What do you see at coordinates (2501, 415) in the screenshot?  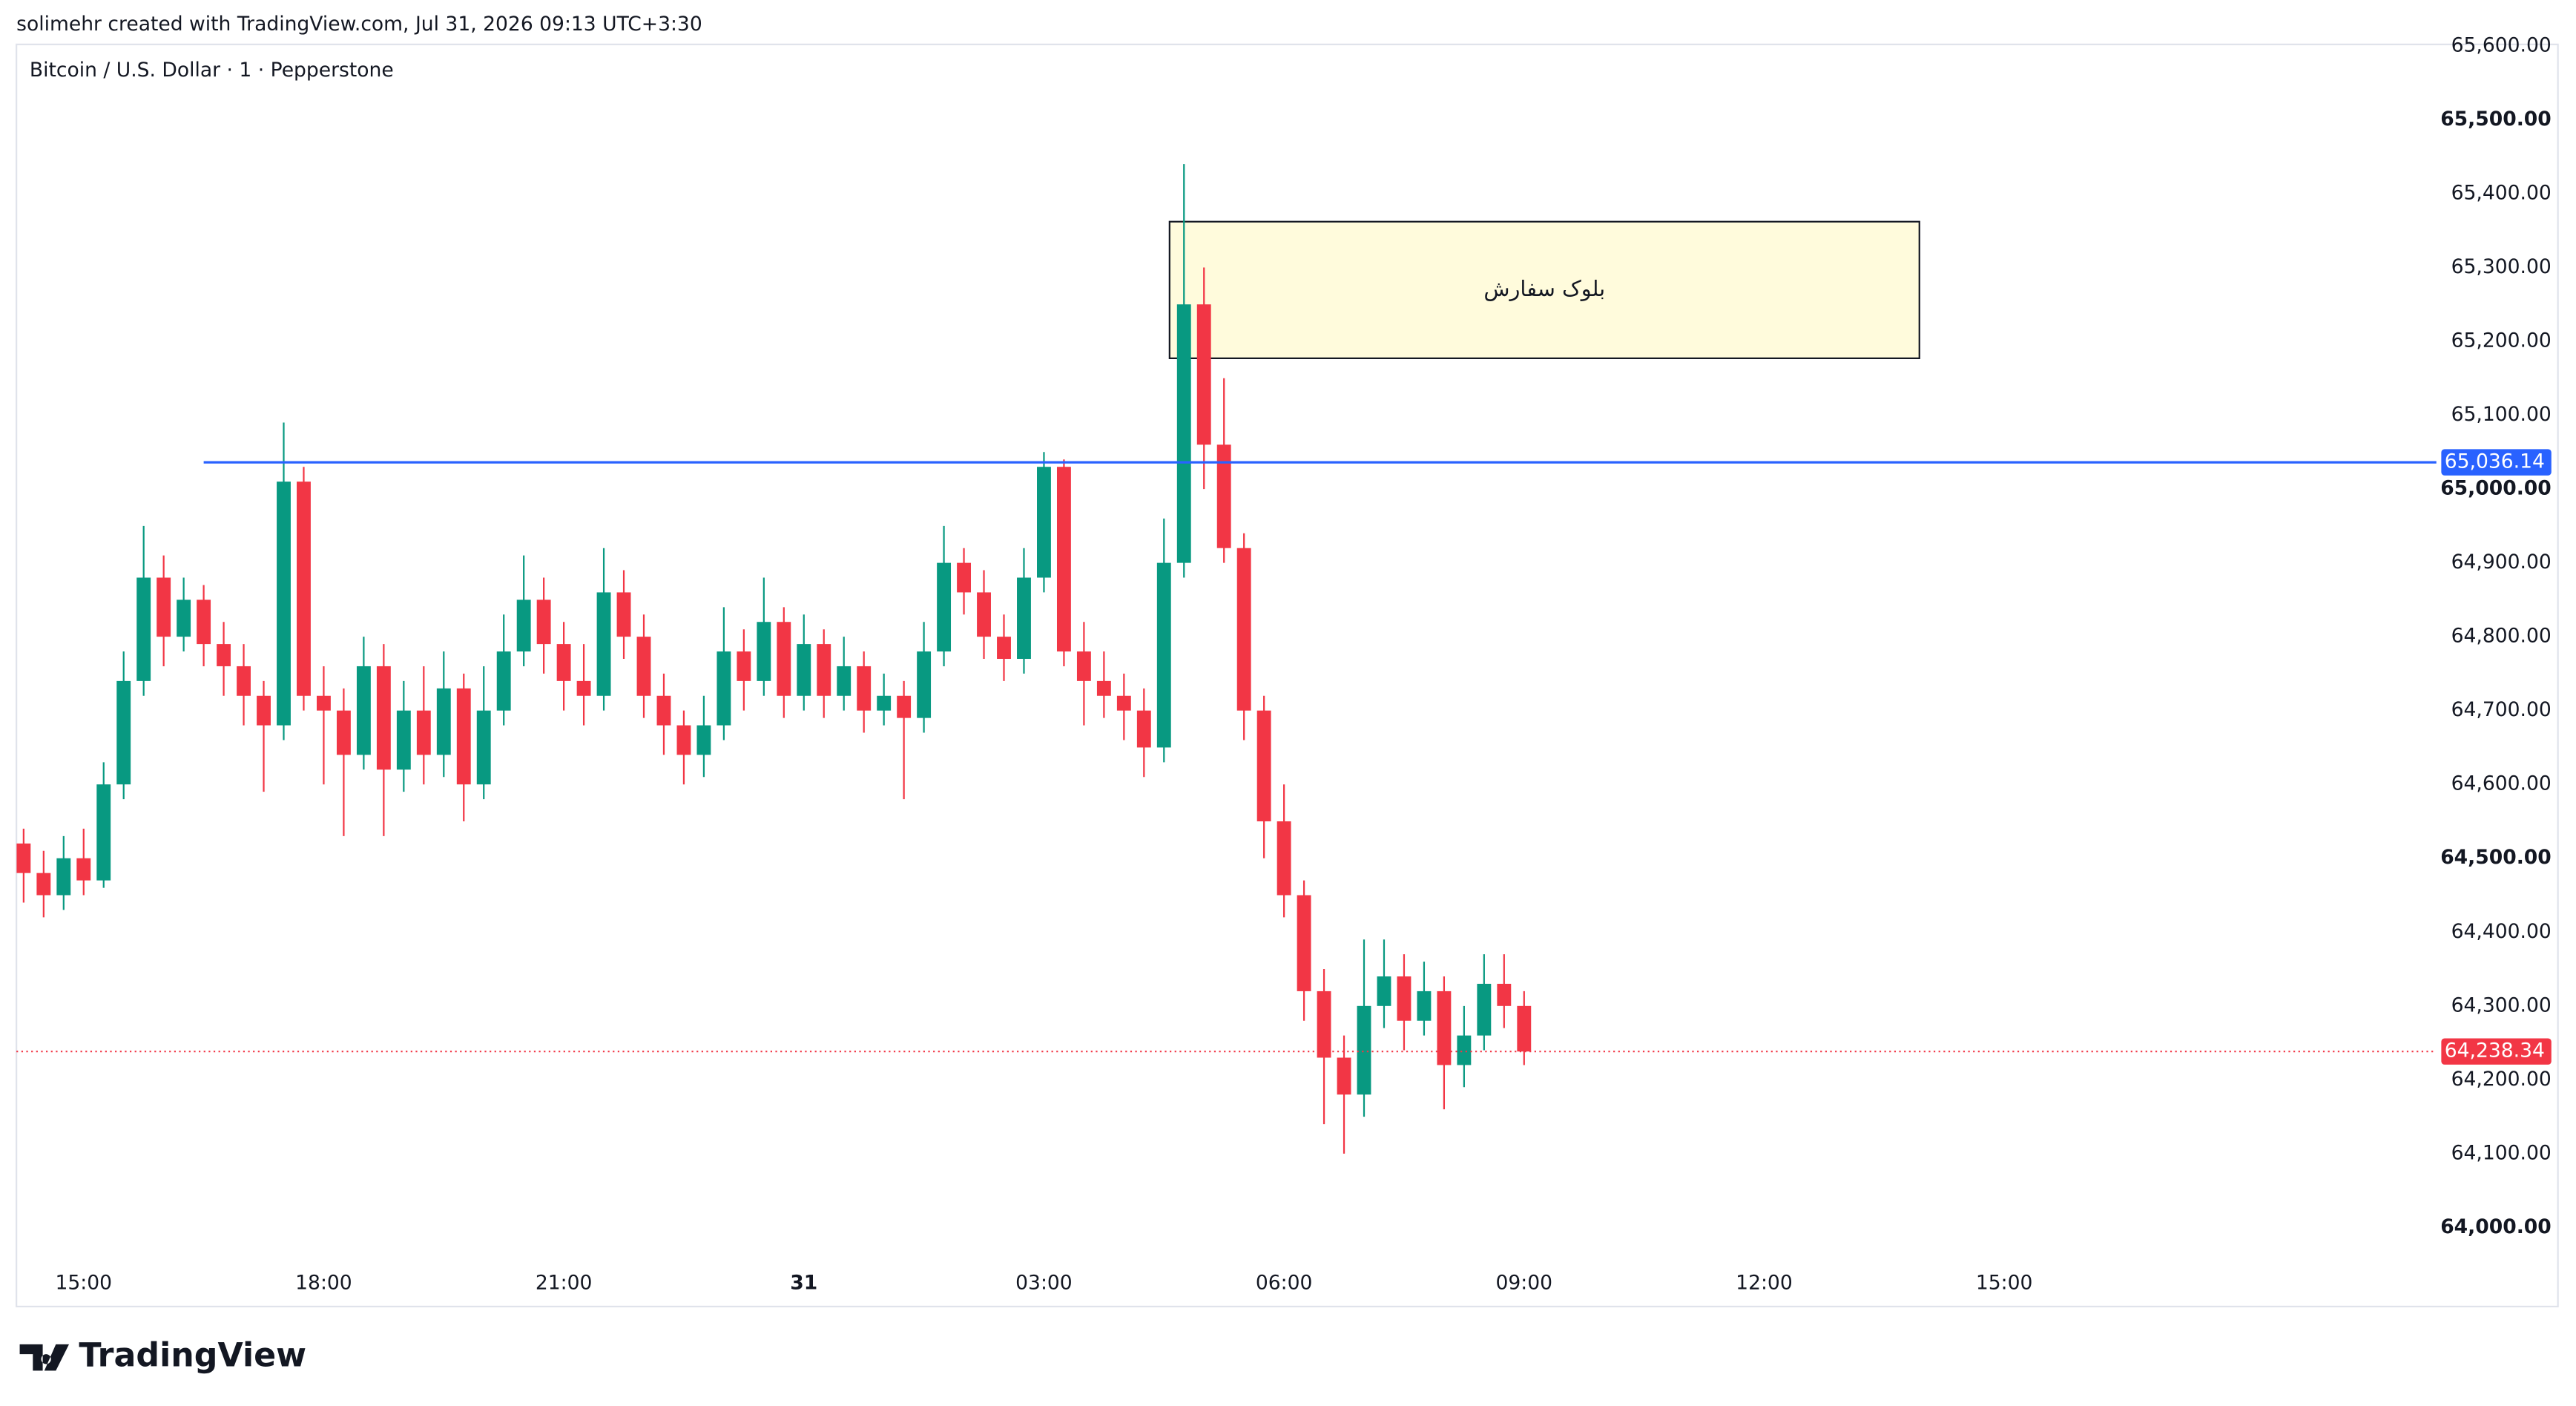 I see `y-tick-label: 65,100.00` at bounding box center [2501, 415].